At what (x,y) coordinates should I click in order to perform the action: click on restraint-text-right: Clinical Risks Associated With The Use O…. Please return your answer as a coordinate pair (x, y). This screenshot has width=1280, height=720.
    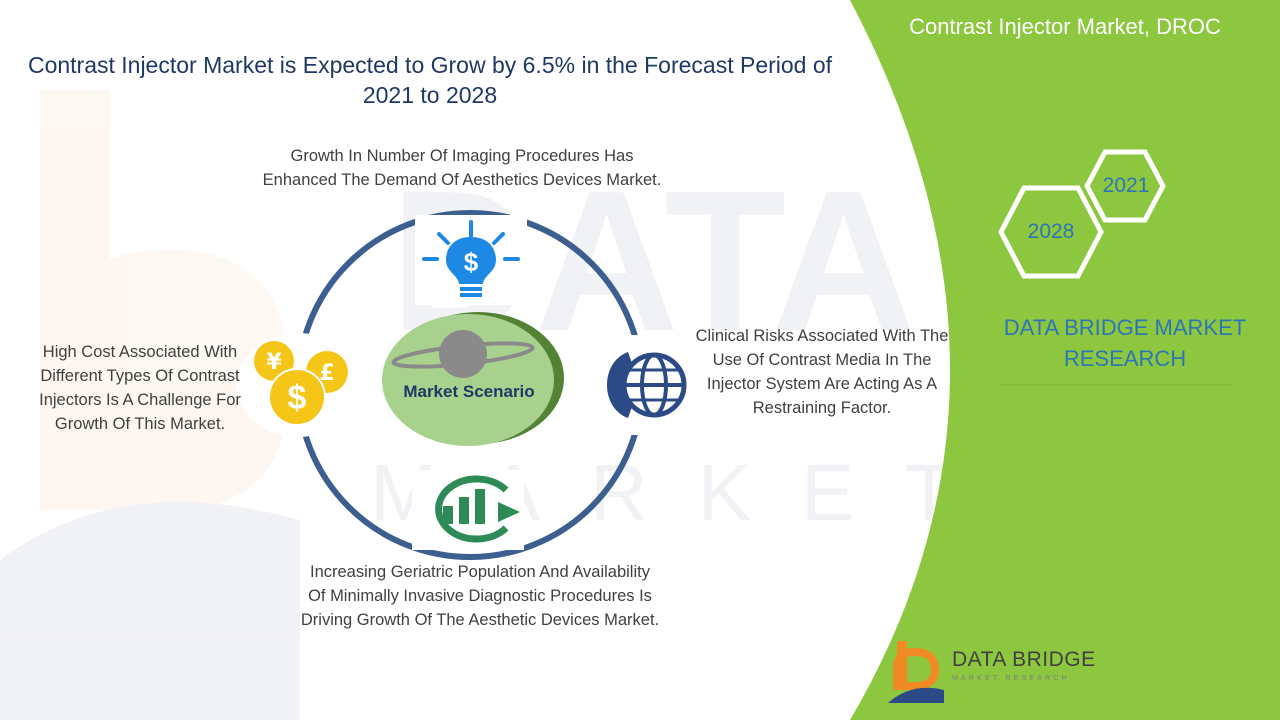
    Looking at the image, I should click on (822, 372).